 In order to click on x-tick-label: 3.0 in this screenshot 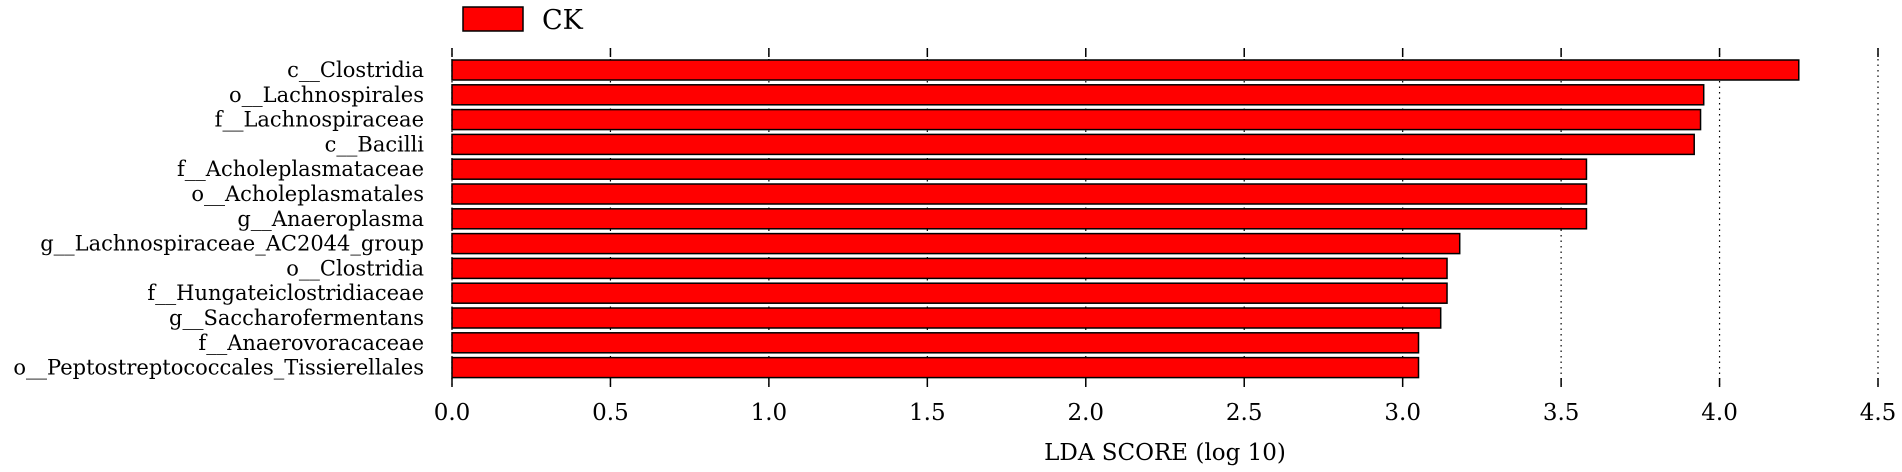, I will do `click(1402, 413)`.